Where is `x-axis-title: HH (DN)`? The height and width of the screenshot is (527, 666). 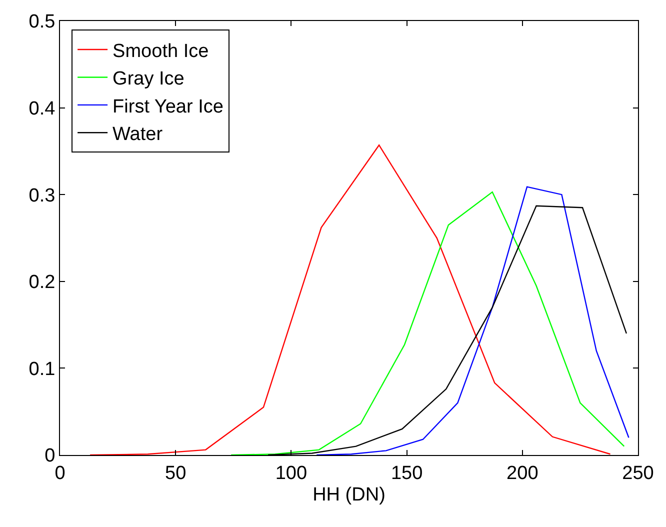 x-axis-title: HH (DN) is located at coordinates (349, 495).